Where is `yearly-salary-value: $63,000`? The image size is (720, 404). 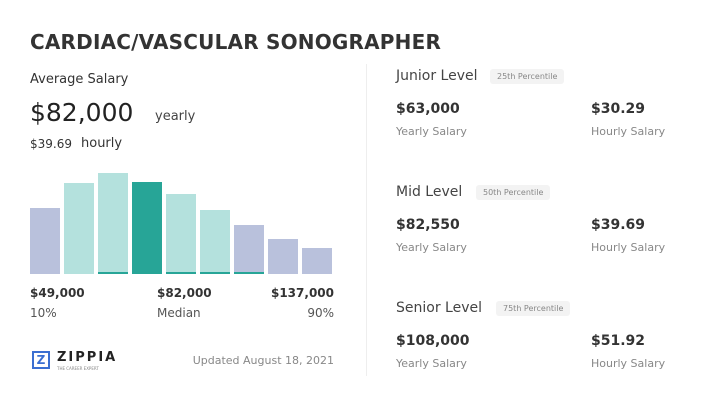
yearly-salary-value: $63,000 is located at coordinates (428, 109).